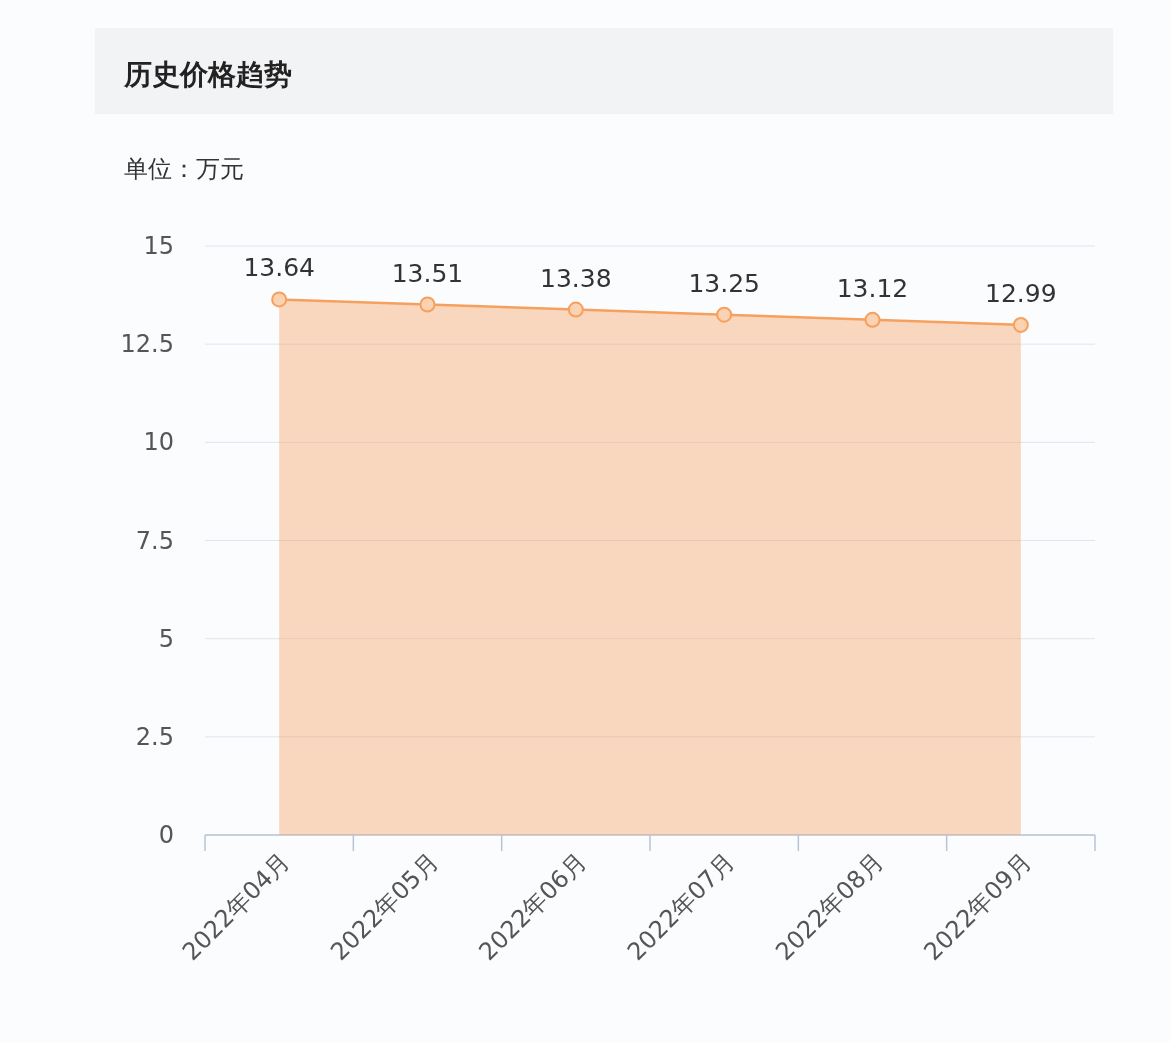 This screenshot has width=1170, height=1042. I want to click on data-label: 13.12, so click(872, 288).